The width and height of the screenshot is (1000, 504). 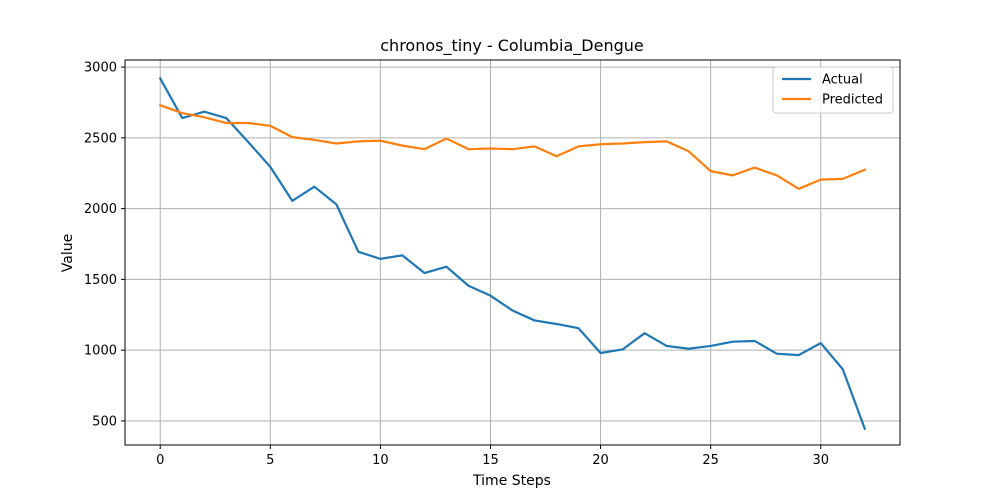 I want to click on y-tick-label: 1000, so click(x=100, y=351).